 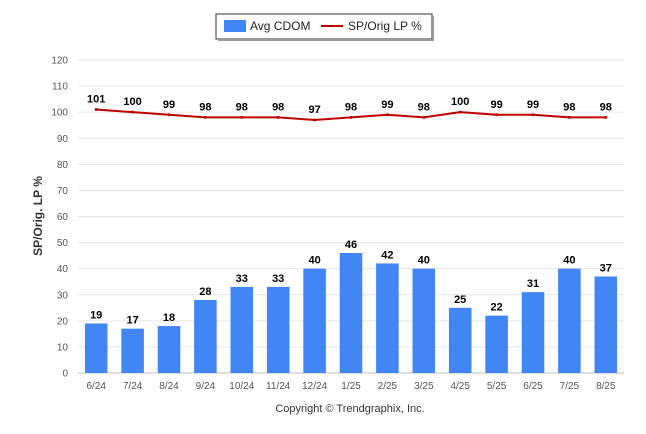 What do you see at coordinates (387, 255) in the screenshot?
I see `bar-data-label: 42` at bounding box center [387, 255].